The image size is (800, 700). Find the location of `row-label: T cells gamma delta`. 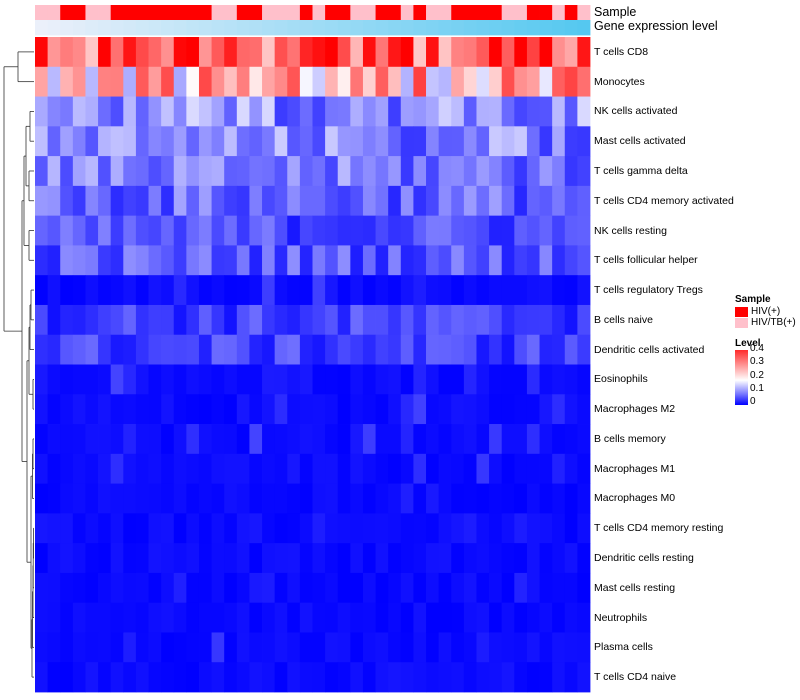

row-label: T cells gamma delta is located at coordinates (641, 170).